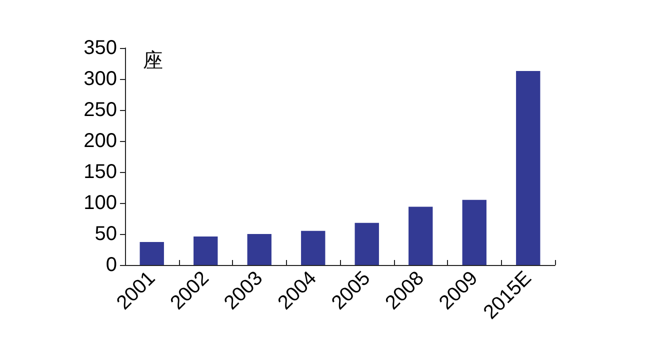 The width and height of the screenshot is (665, 360). I want to click on y-tick-label: 200, so click(100, 141).